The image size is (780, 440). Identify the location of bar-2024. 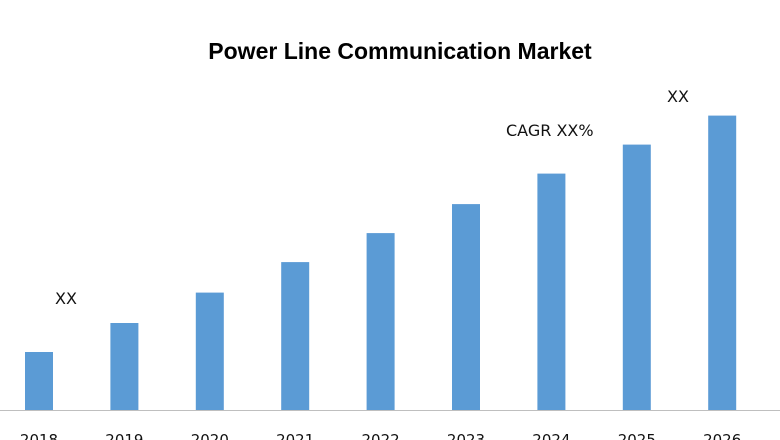
(551, 291).